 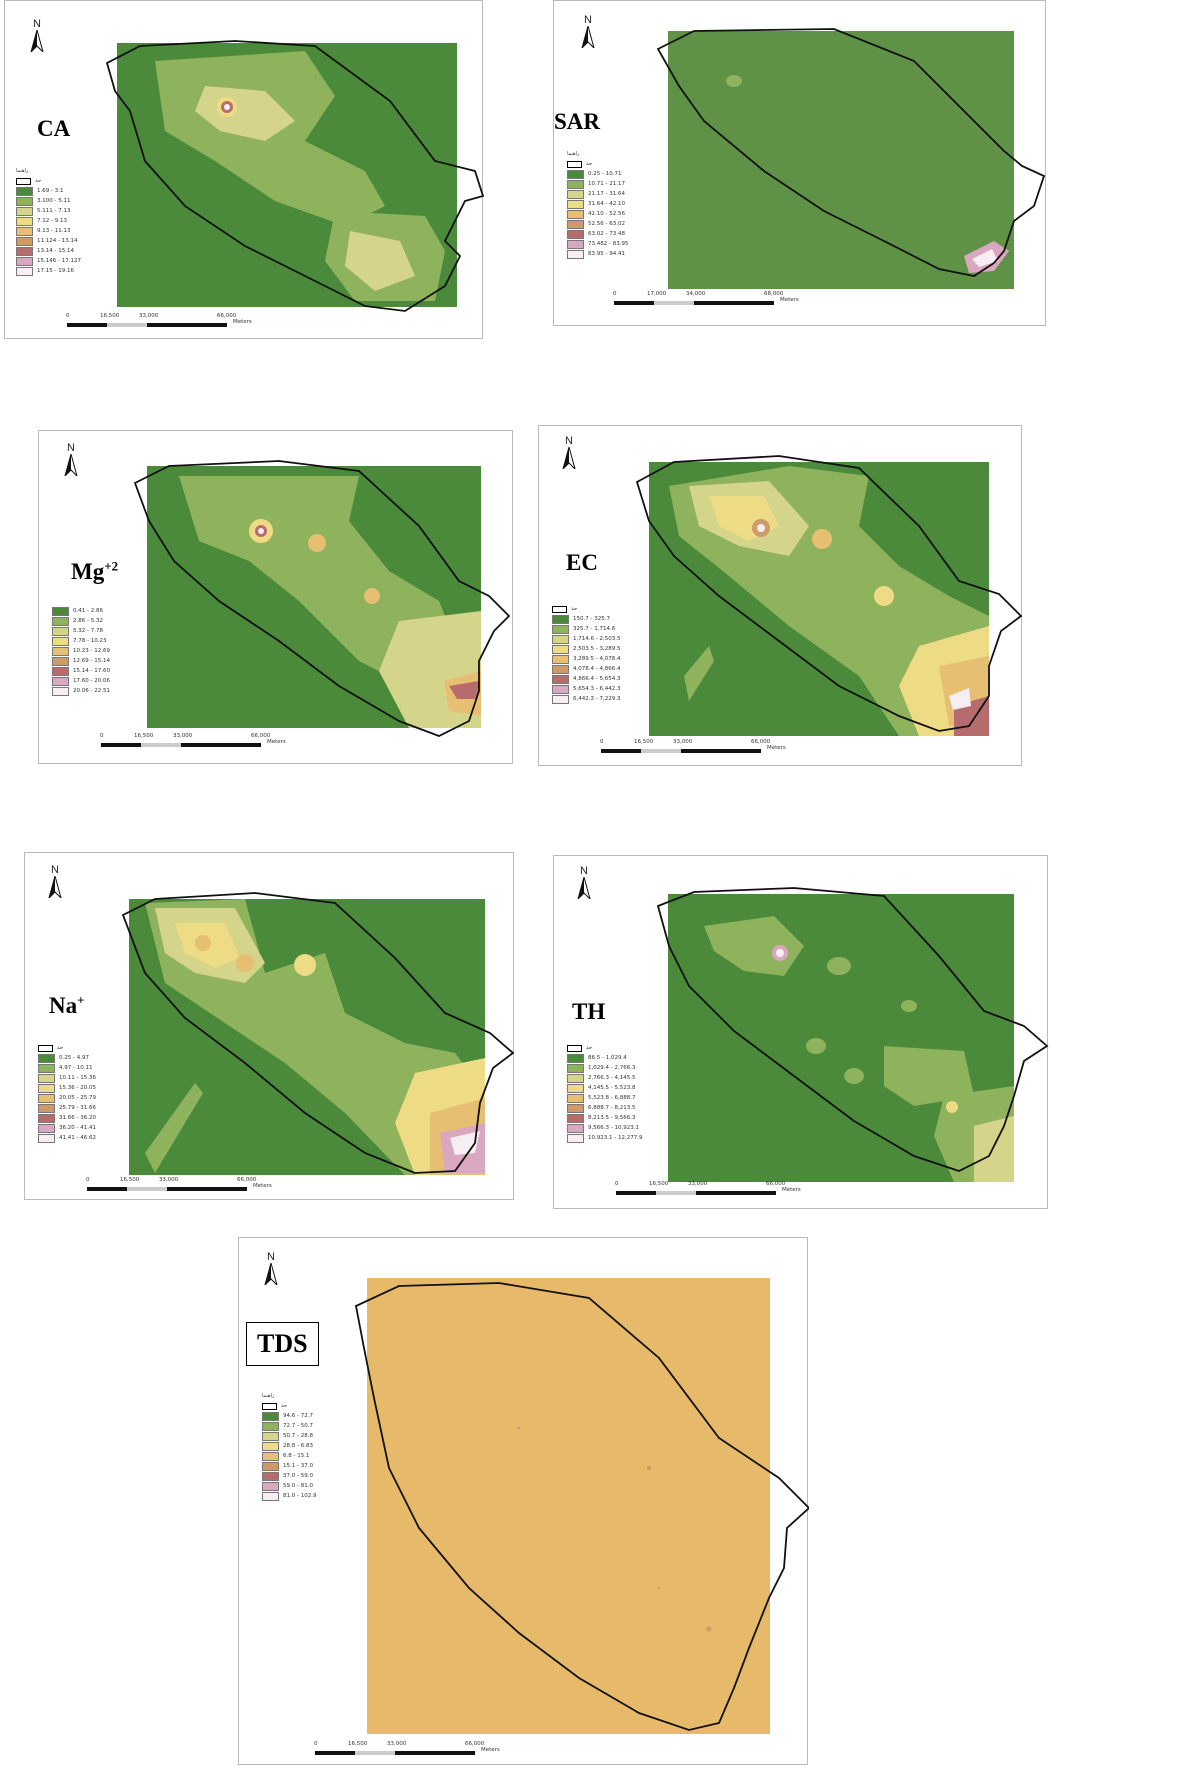 What do you see at coordinates (76, 1068) in the screenshot?
I see `legend-class-label: 4.97 - 10.11` at bounding box center [76, 1068].